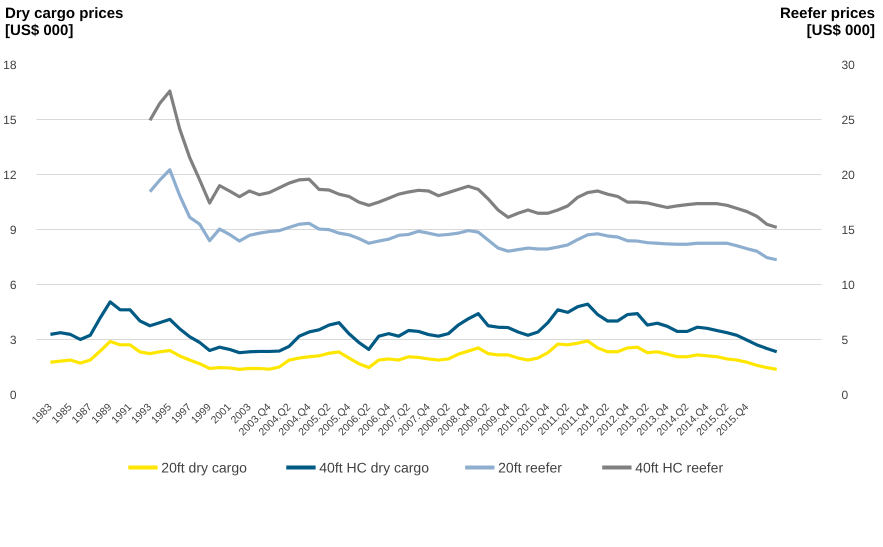 The width and height of the screenshot is (883, 547). What do you see at coordinates (10, 175) in the screenshot?
I see `y-tick-label: 12` at bounding box center [10, 175].